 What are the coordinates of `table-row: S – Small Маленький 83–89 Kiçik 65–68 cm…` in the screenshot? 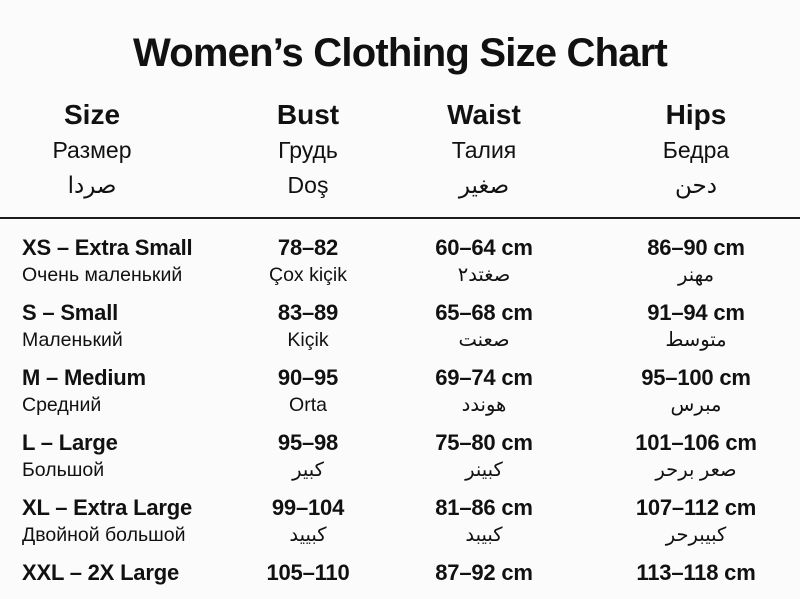 It's located at (400, 320).